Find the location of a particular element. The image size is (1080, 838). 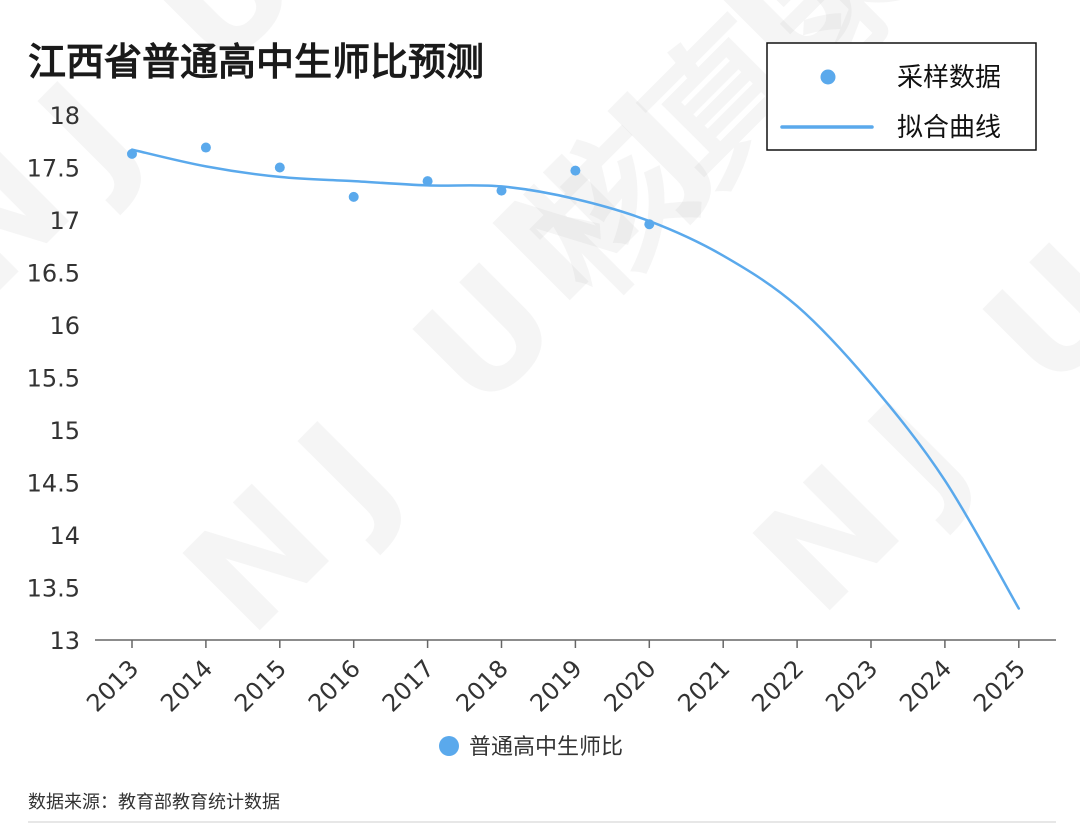

y-tick-label: 13 is located at coordinates (64, 641).